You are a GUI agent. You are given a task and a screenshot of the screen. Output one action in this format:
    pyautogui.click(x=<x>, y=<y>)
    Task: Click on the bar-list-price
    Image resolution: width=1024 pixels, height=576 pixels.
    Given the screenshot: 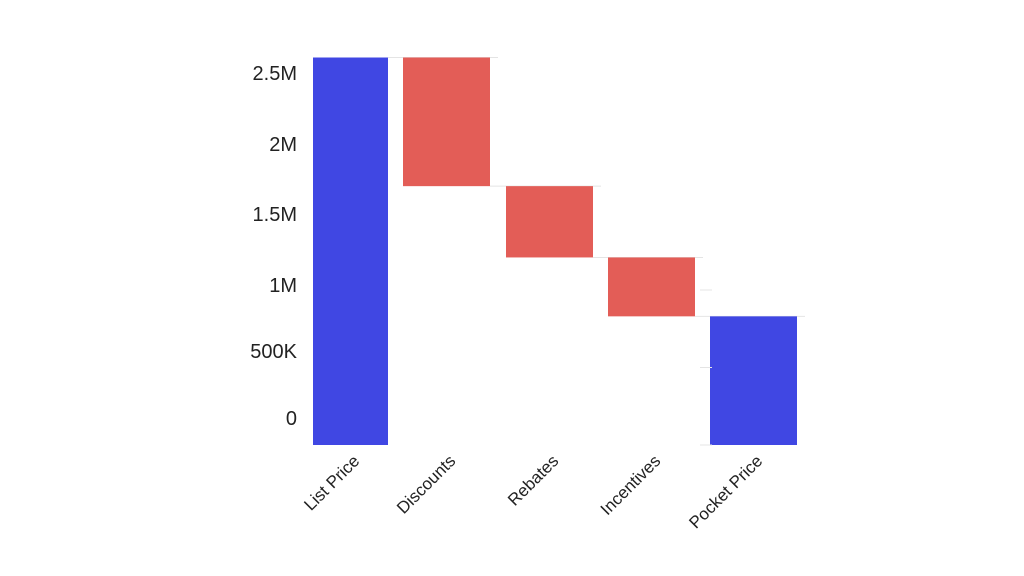 What is the action you would take?
    pyautogui.click(x=350, y=251)
    